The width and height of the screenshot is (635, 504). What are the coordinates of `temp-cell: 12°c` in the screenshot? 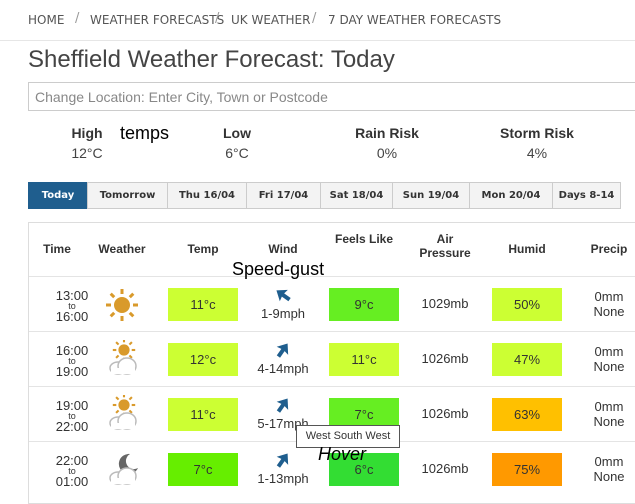 It's located at (203, 359).